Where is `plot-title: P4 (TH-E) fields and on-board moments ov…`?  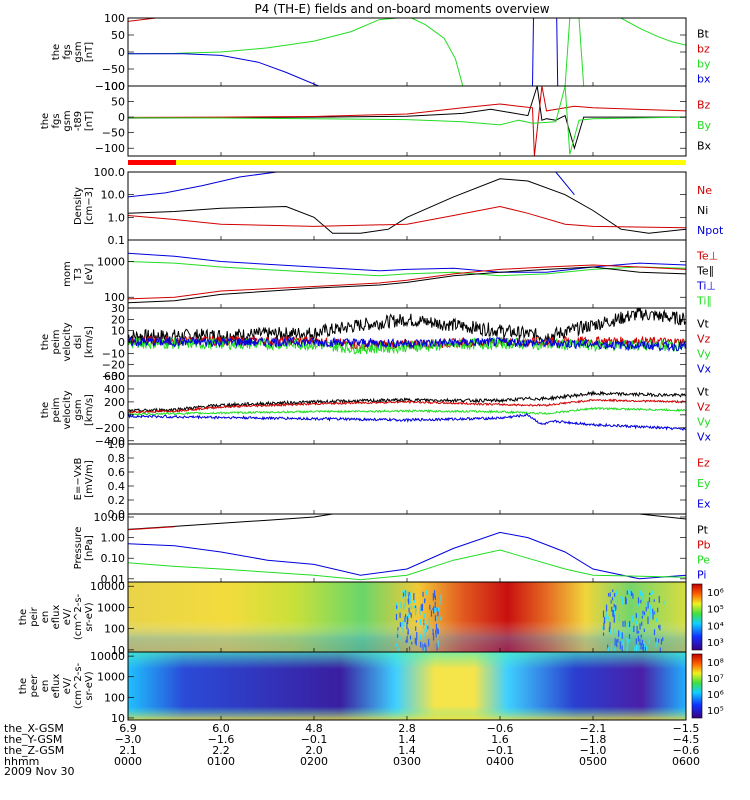
plot-title: P4 (TH-E) fields and on-board moments ov… is located at coordinates (401, 9).